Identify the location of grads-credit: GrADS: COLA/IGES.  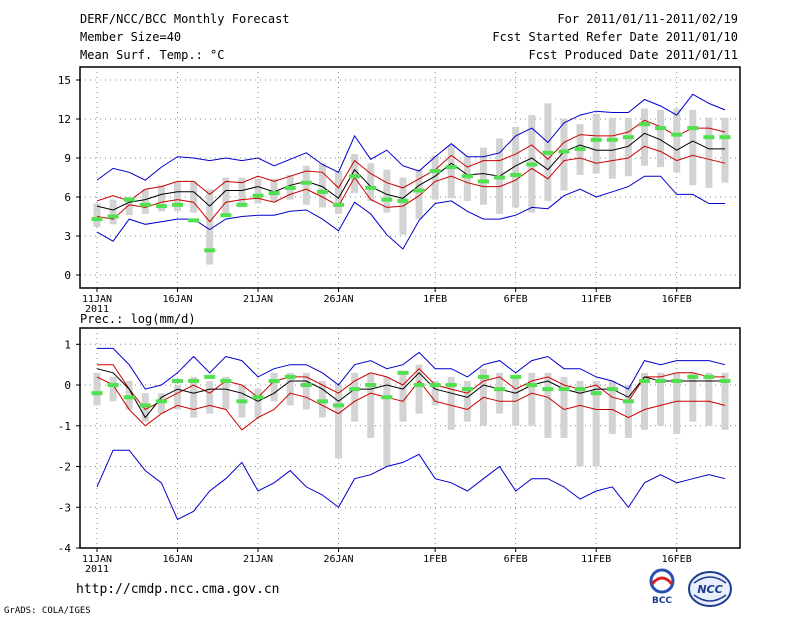
(47, 611).